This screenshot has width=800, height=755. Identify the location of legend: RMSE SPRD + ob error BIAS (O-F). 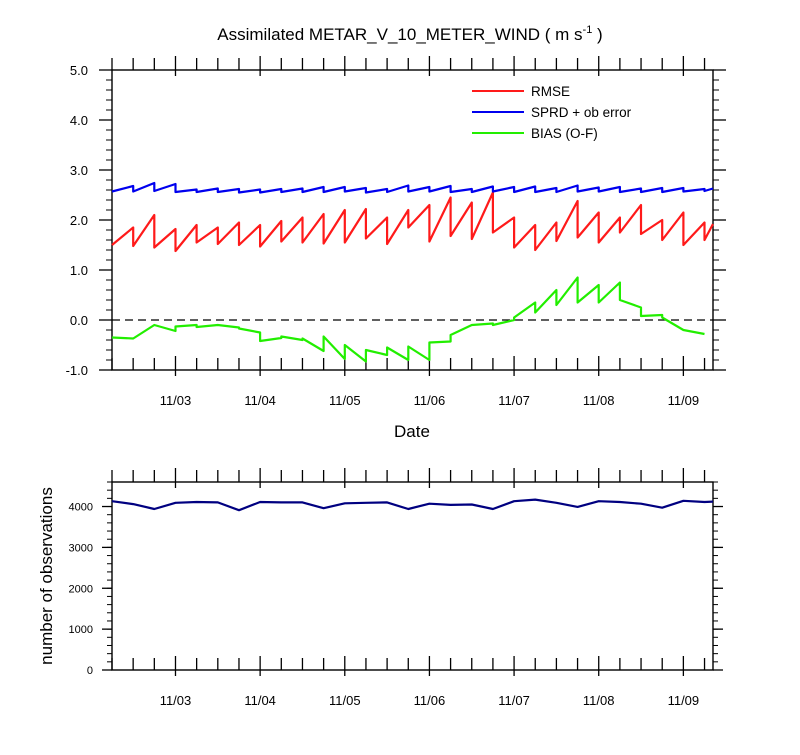
(552, 112).